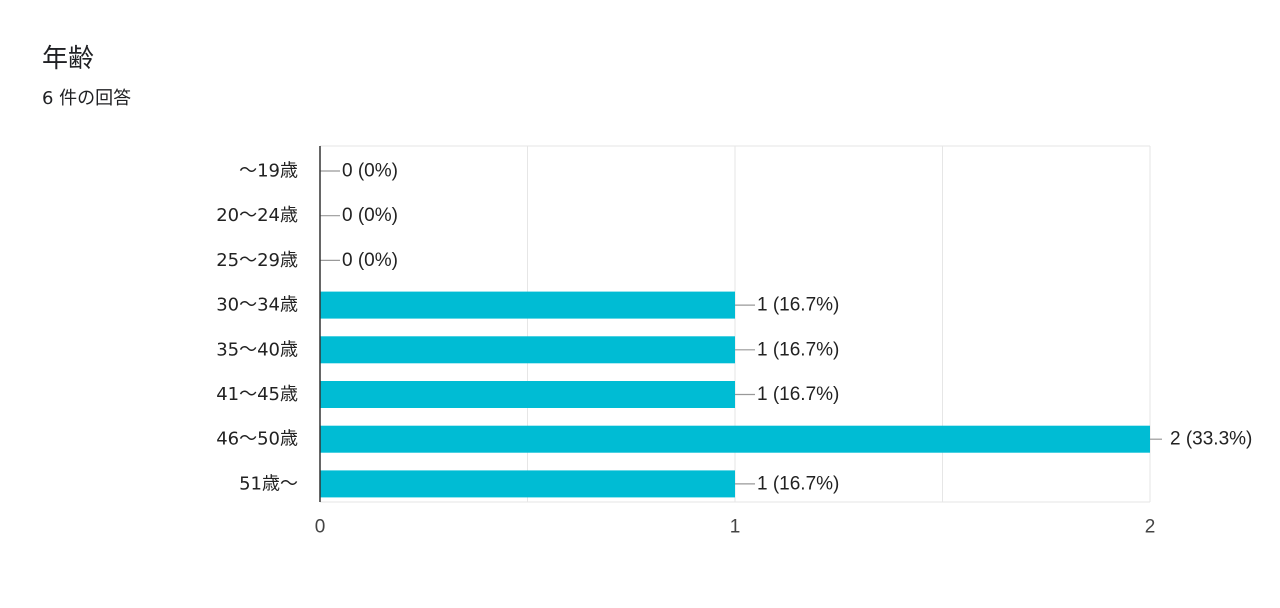 This screenshot has width=1280, height=608. What do you see at coordinates (257, 305) in the screenshot?
I see `category-label: 30～34歳` at bounding box center [257, 305].